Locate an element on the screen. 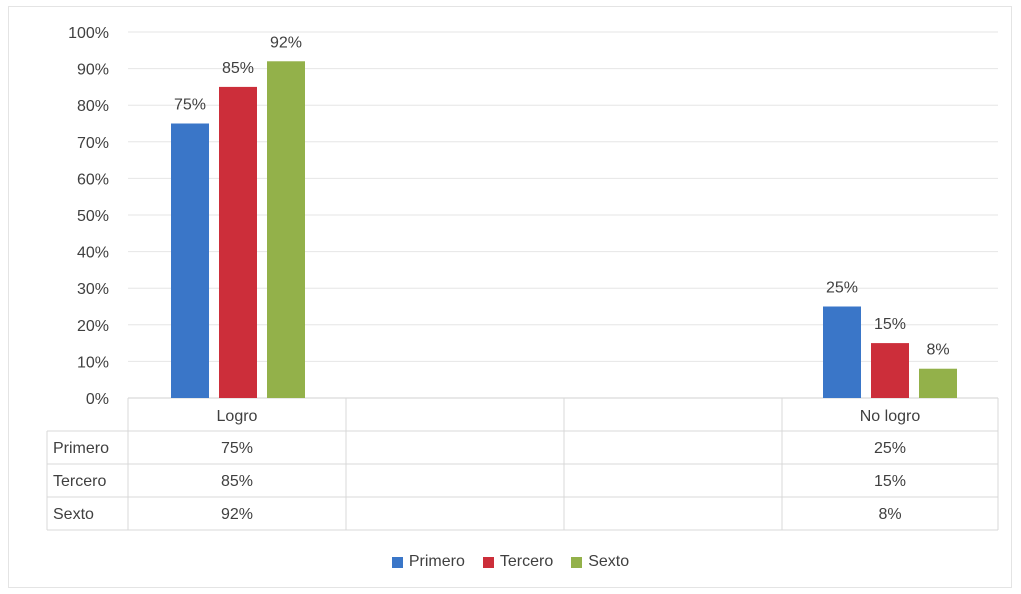 Image resolution: width=1021 pixels, height=594 pixels. table-header-cell: Logro is located at coordinates (237, 416).